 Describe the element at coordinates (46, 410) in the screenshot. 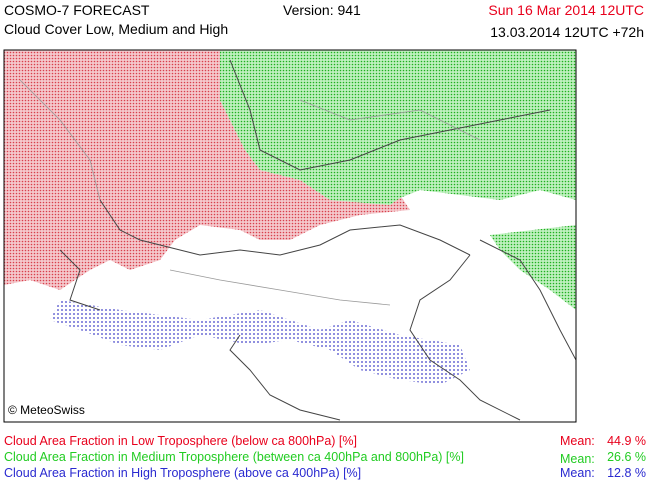

I see `credit: © MeteoSwiss` at that location.